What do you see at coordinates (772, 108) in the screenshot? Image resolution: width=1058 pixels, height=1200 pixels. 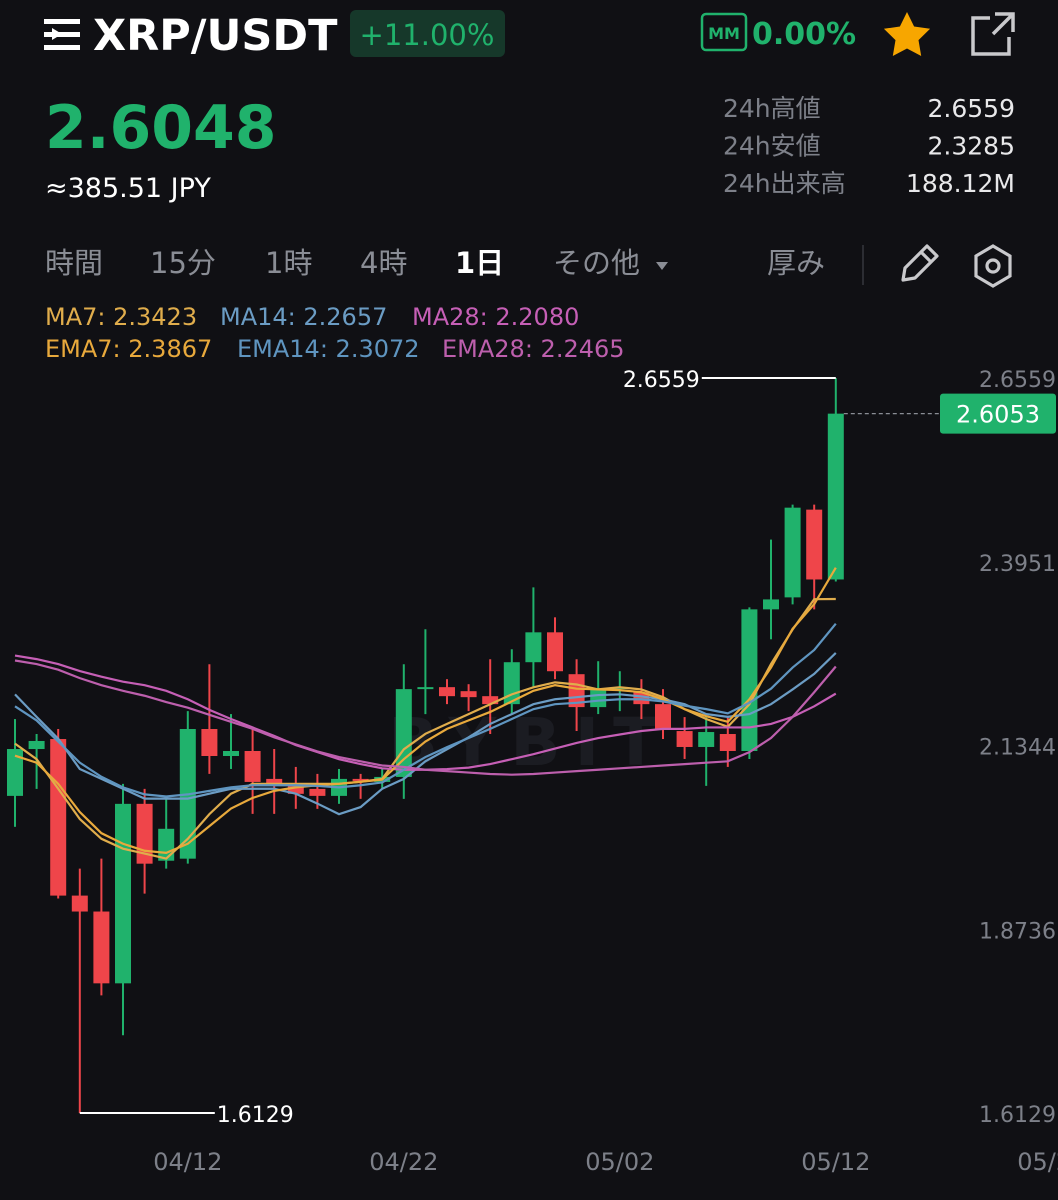 I see `stat-label: 24h高値` at bounding box center [772, 108].